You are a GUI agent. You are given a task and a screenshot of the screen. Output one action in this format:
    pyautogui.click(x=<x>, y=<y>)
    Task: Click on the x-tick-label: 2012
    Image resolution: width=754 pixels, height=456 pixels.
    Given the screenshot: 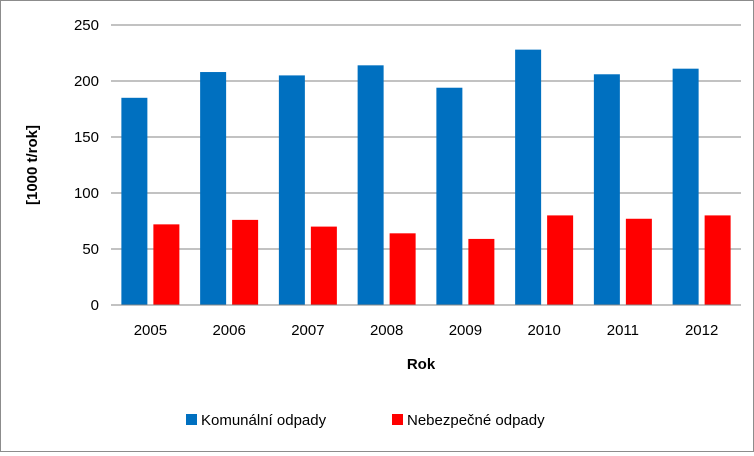 What is the action you would take?
    pyautogui.click(x=701, y=330)
    